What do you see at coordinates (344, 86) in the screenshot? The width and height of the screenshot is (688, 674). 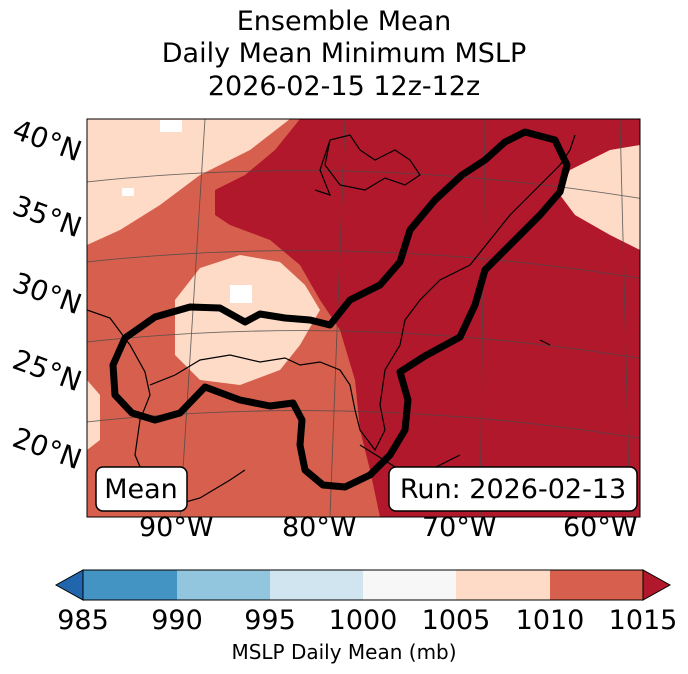 I see `title-line-3: 2026-02-15 12z-12z` at bounding box center [344, 86].